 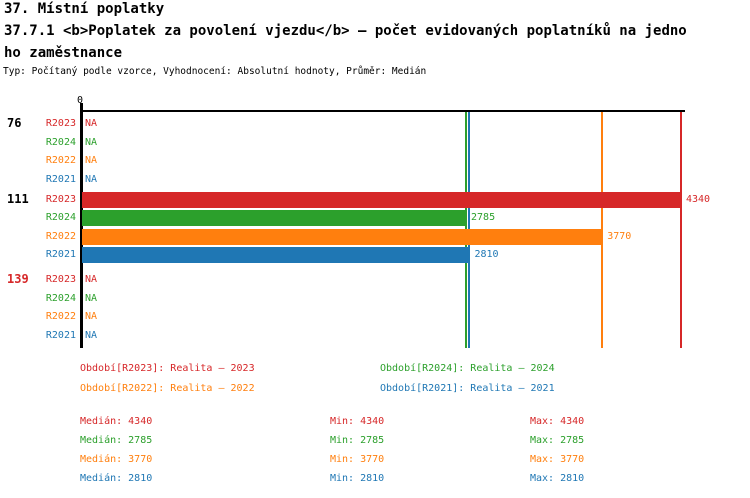 What do you see at coordinates (357, 440) in the screenshot?
I see `stat-cell: Min: 2785` at bounding box center [357, 440].